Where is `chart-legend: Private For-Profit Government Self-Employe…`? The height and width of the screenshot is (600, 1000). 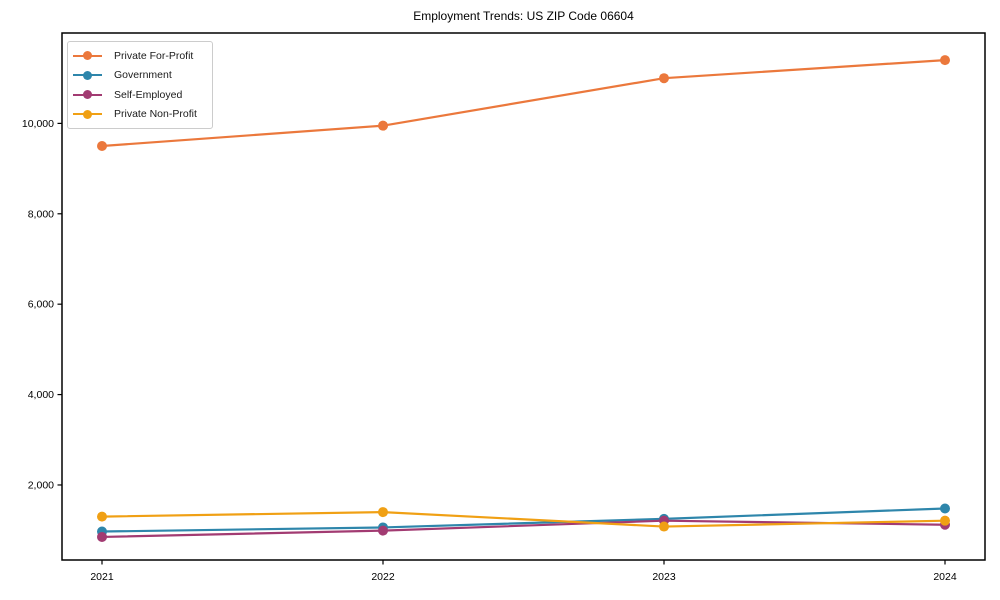
chart-legend: Private For-Profit Government Self-Employe… is located at coordinates (140, 85).